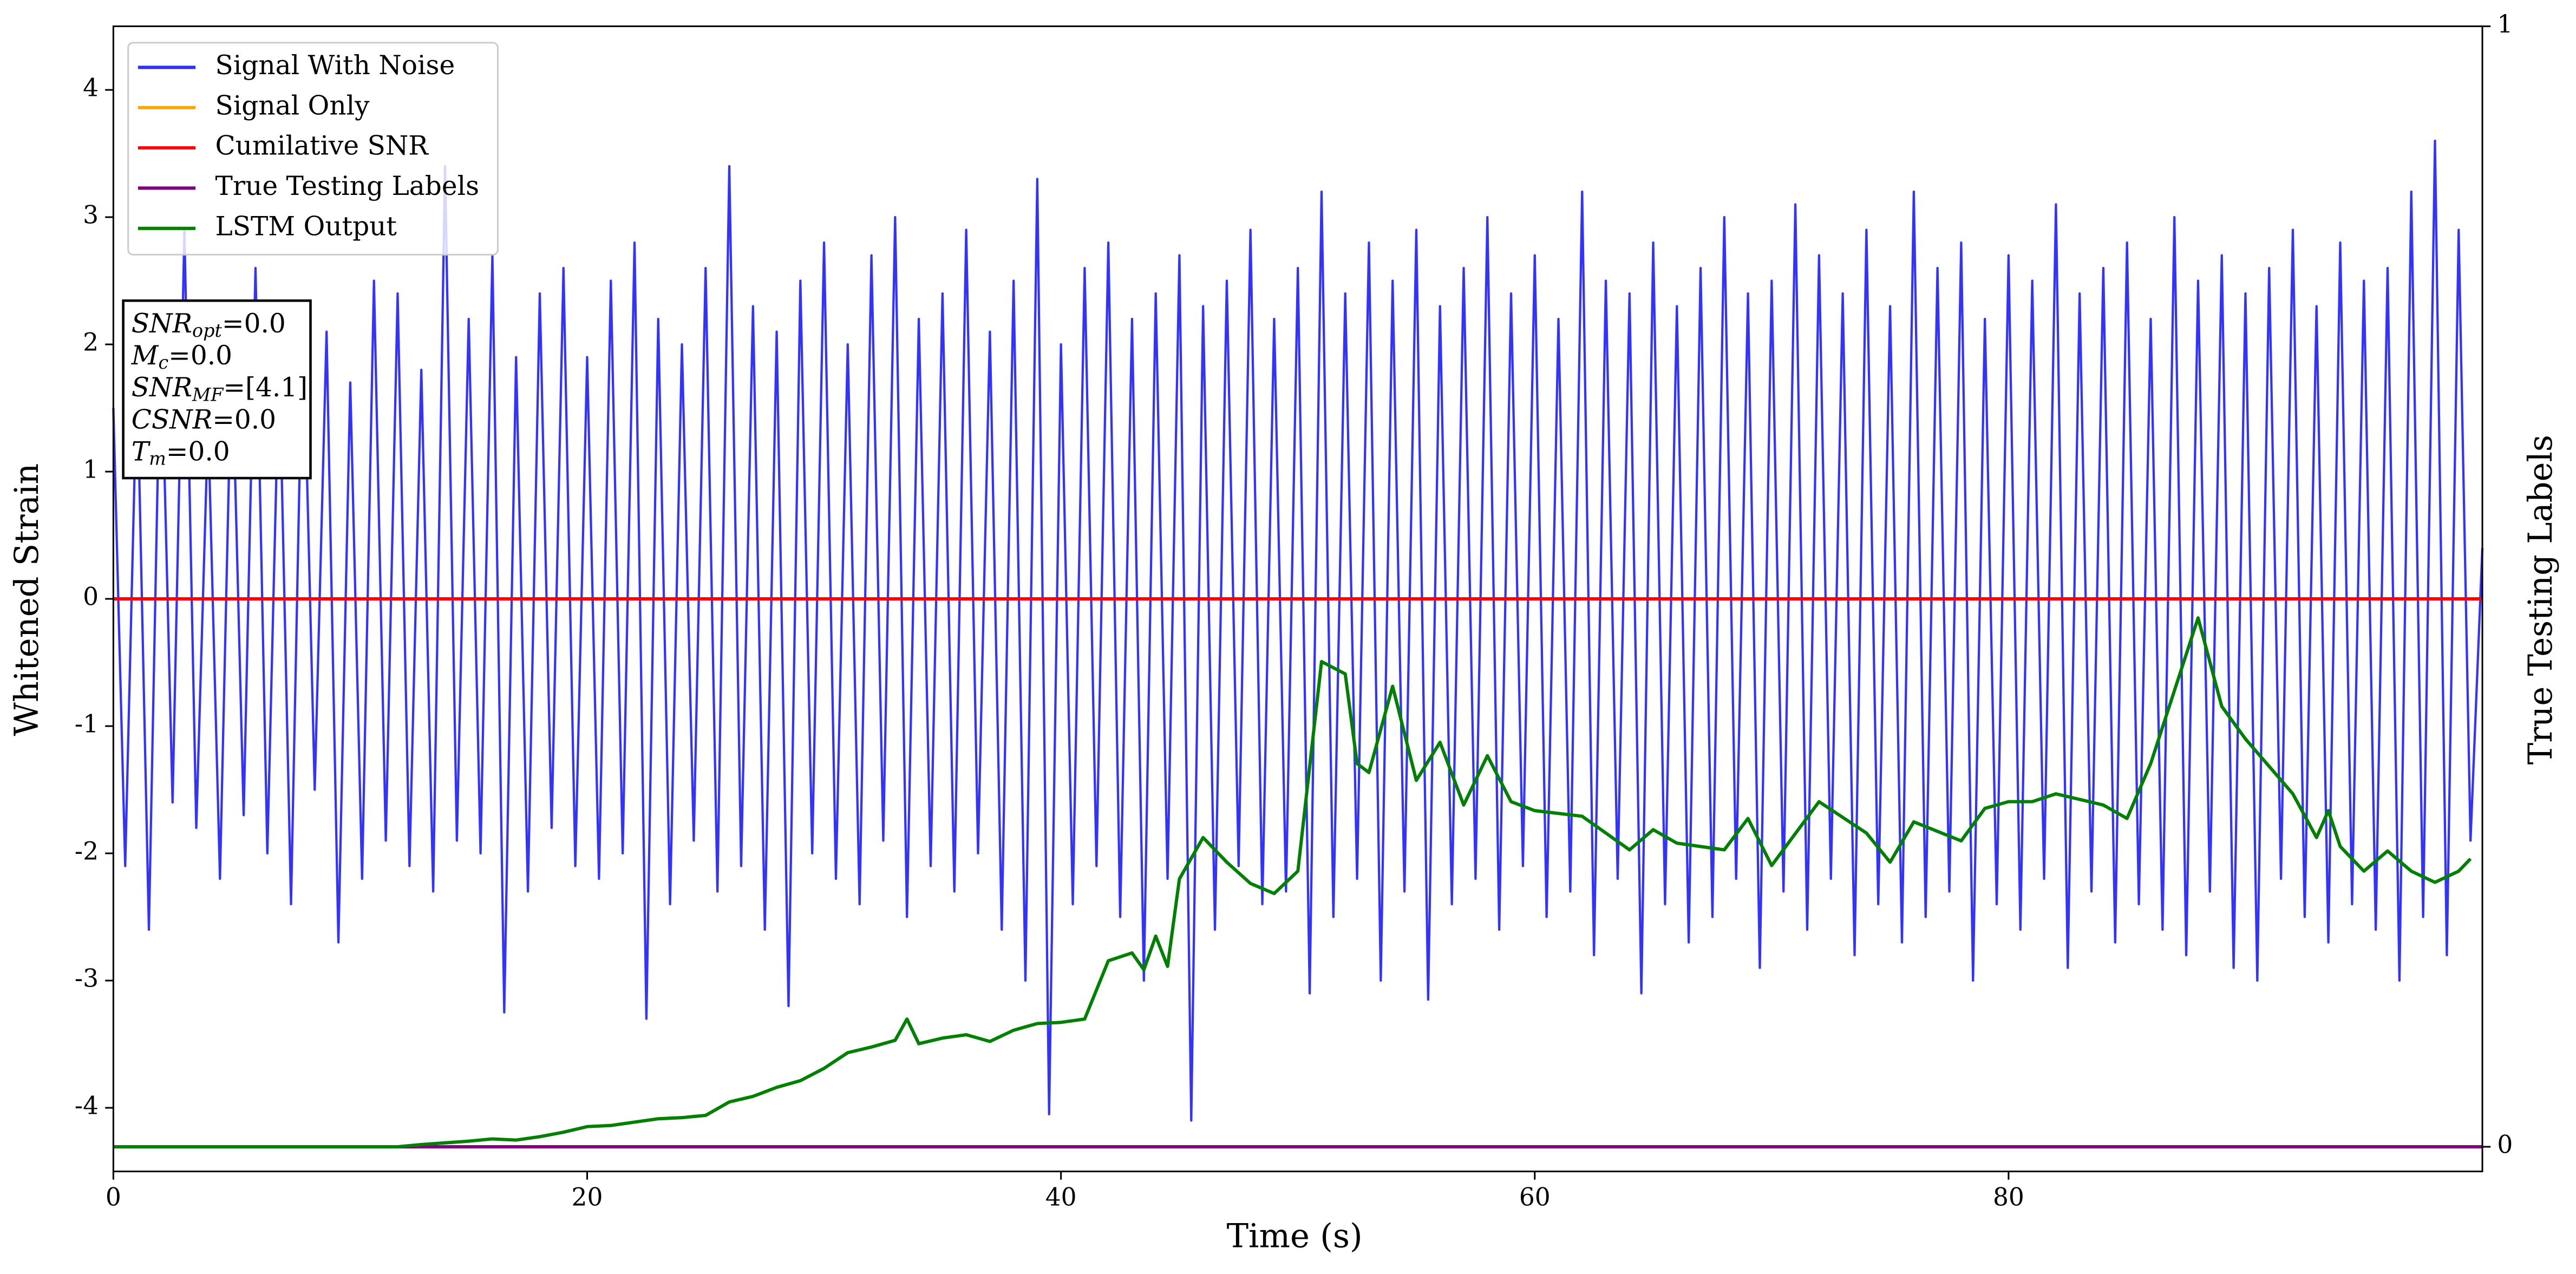  What do you see at coordinates (208, 394) in the screenshot?
I see `annotation-sub: MF` at bounding box center [208, 394].